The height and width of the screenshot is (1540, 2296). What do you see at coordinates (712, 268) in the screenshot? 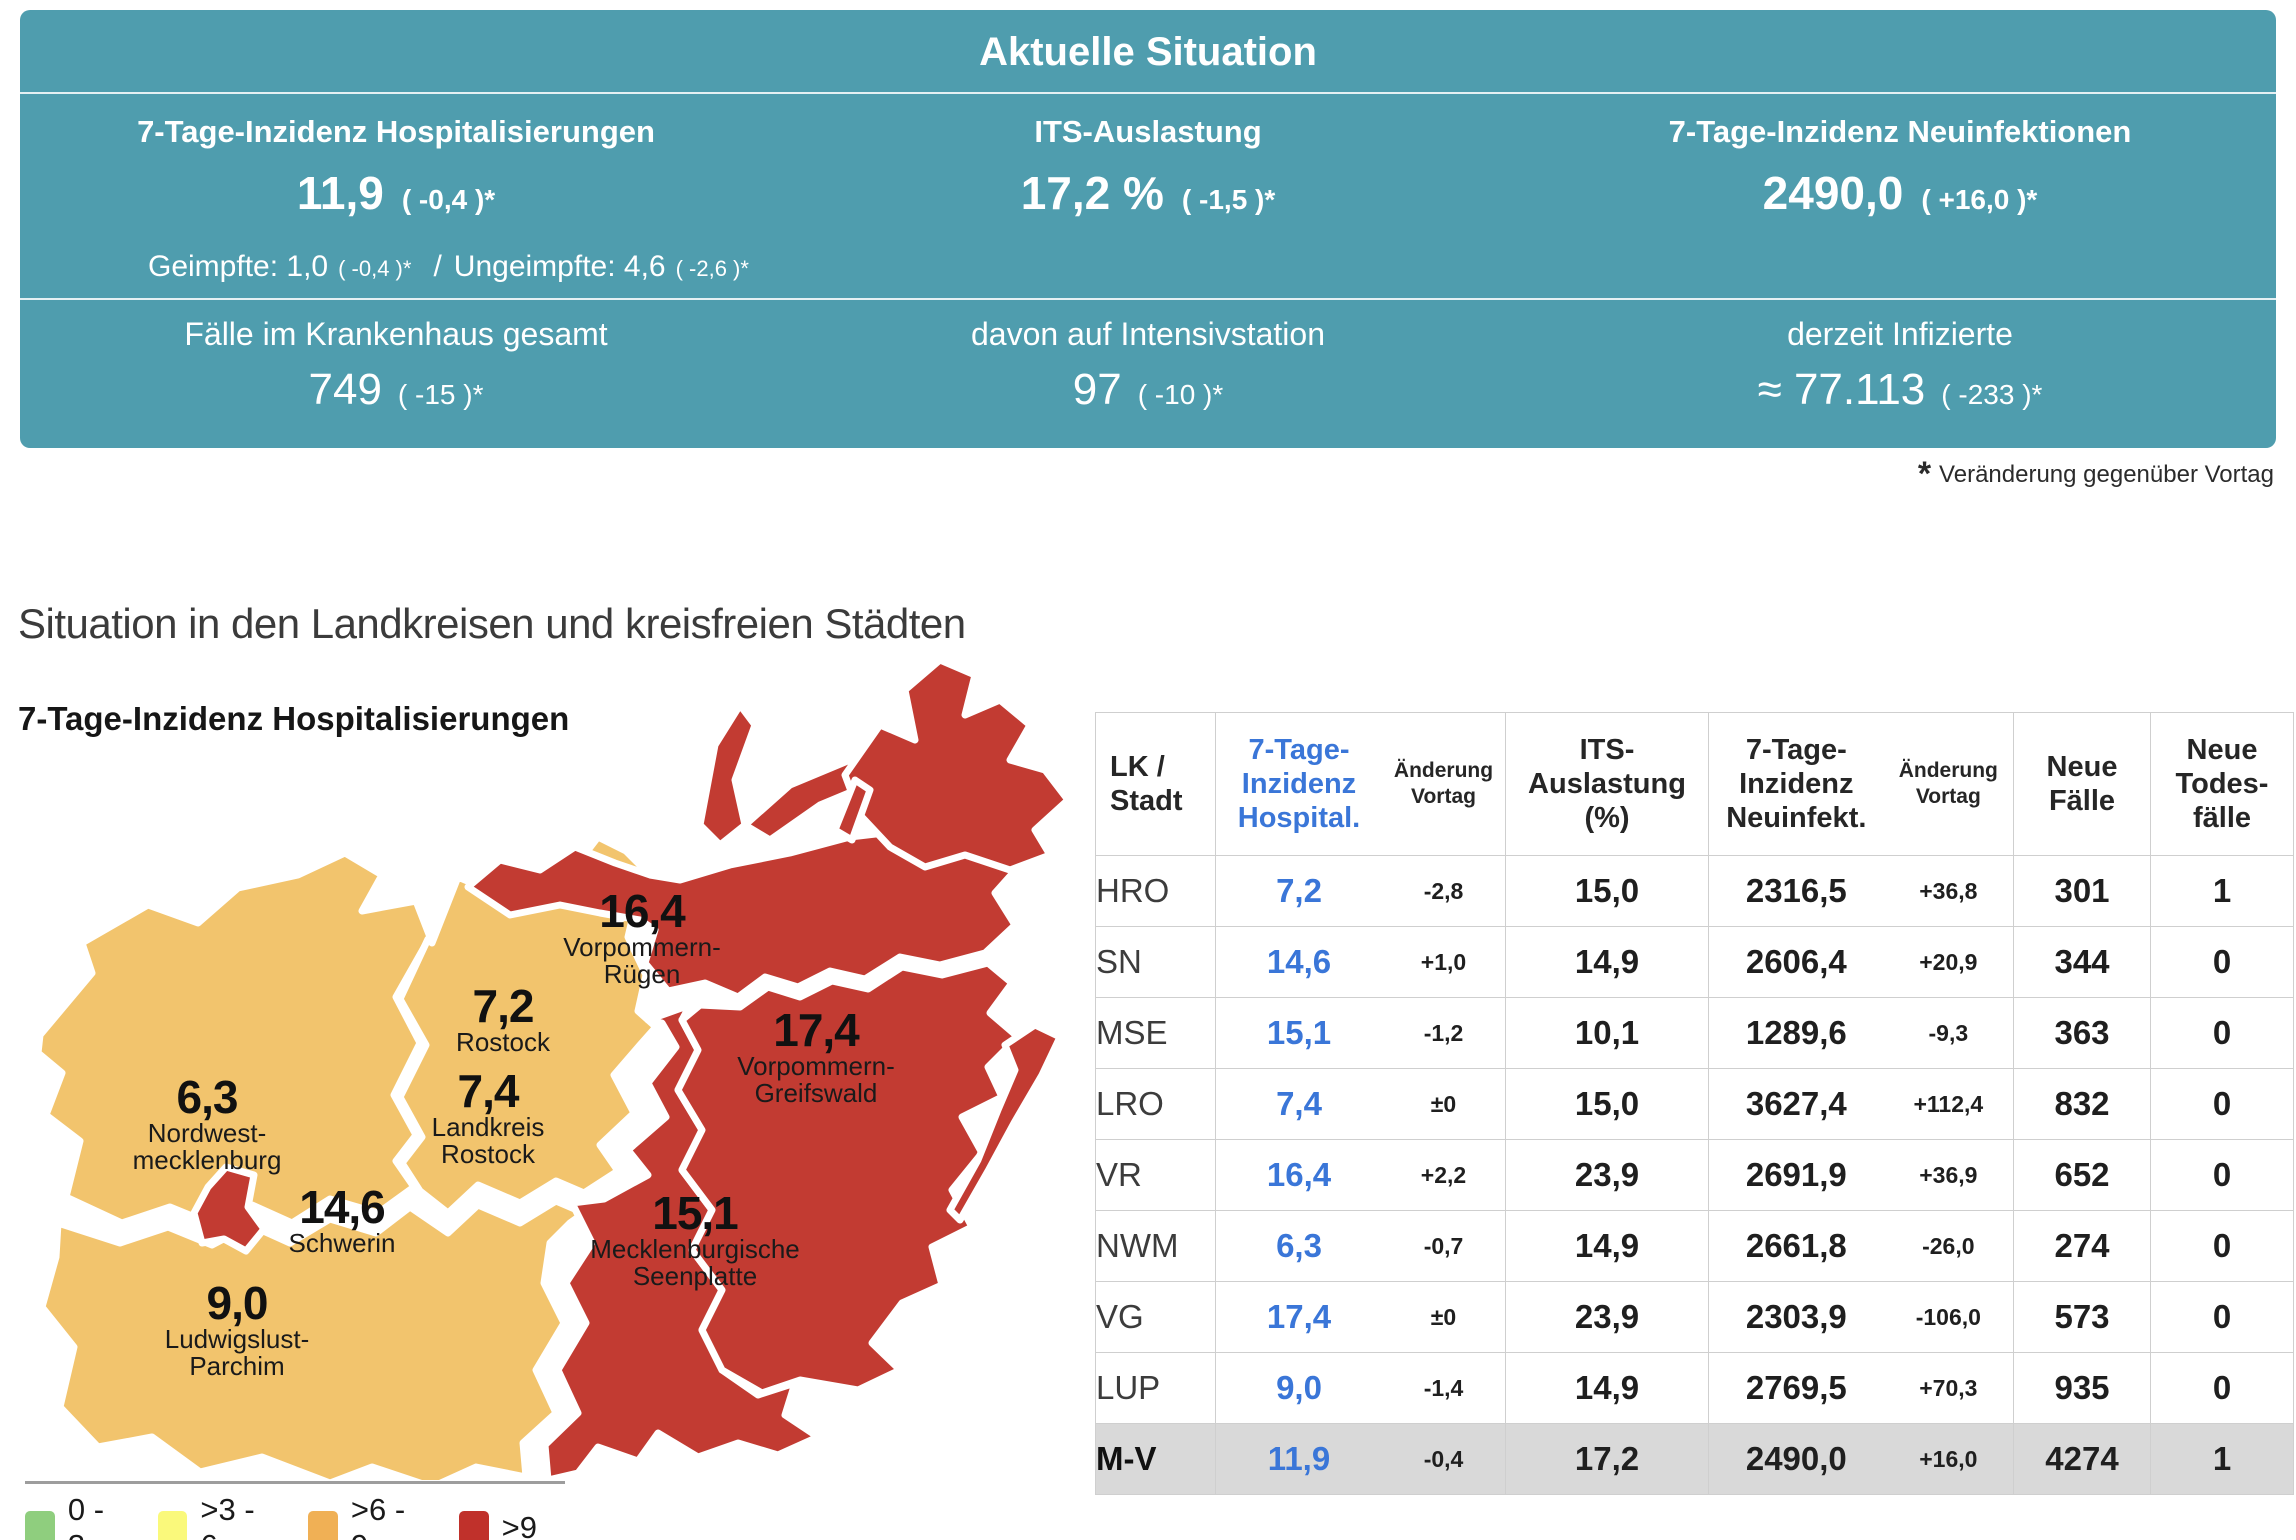
I see `ungeimpfte-change: ( -2,6 )*` at bounding box center [712, 268].